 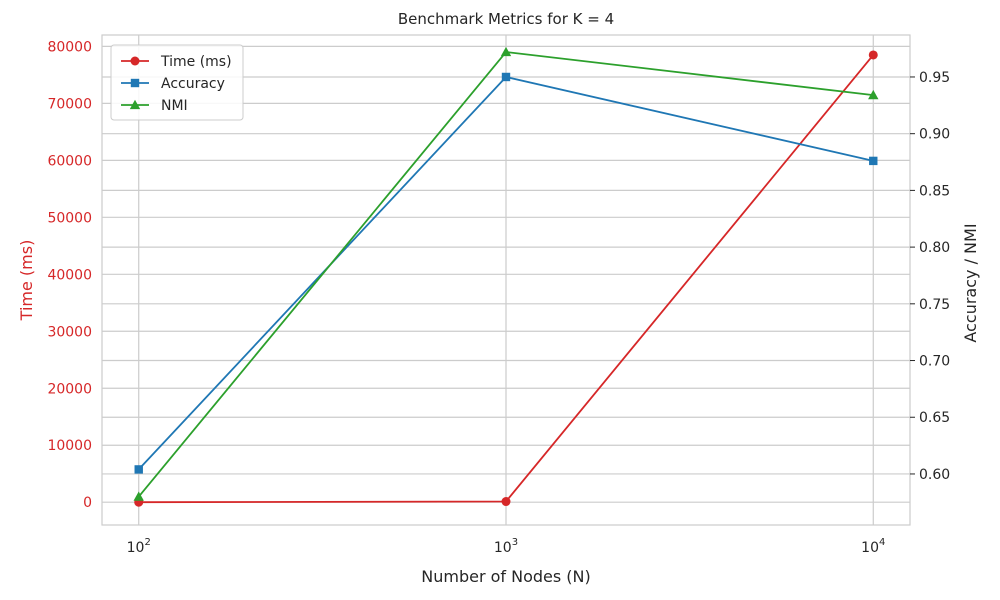 I want to click on chart-title: Benchmark Metrics for K = 4, so click(x=506, y=19).